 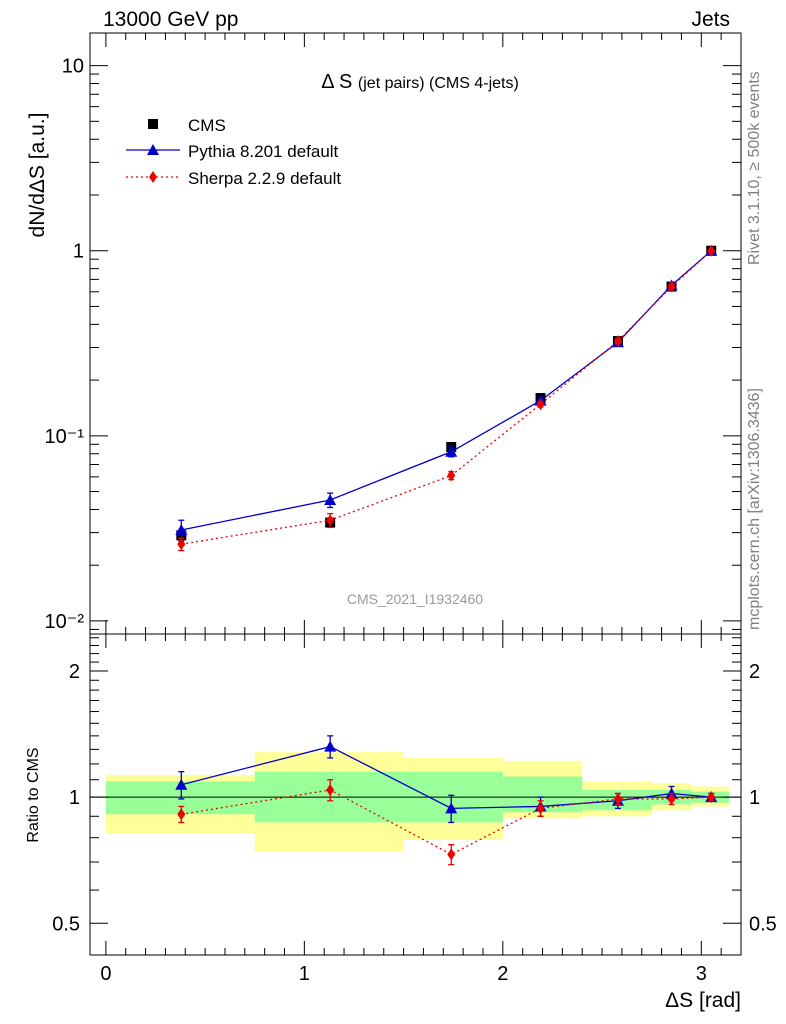 I want to click on ratio-y-tick-label-right: 0.5, so click(x=763, y=924).